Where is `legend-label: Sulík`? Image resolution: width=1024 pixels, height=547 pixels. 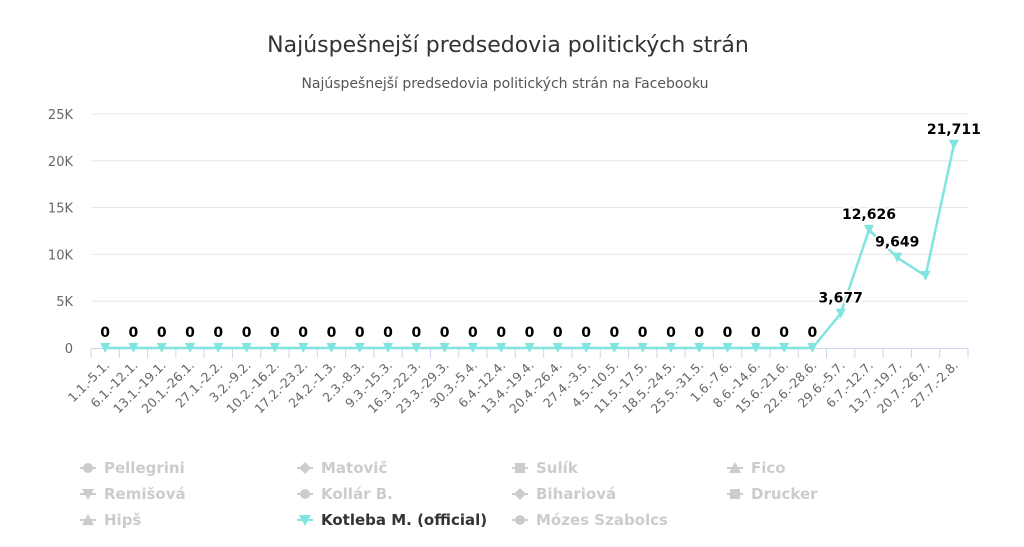
legend-label: Sulík is located at coordinates (557, 468).